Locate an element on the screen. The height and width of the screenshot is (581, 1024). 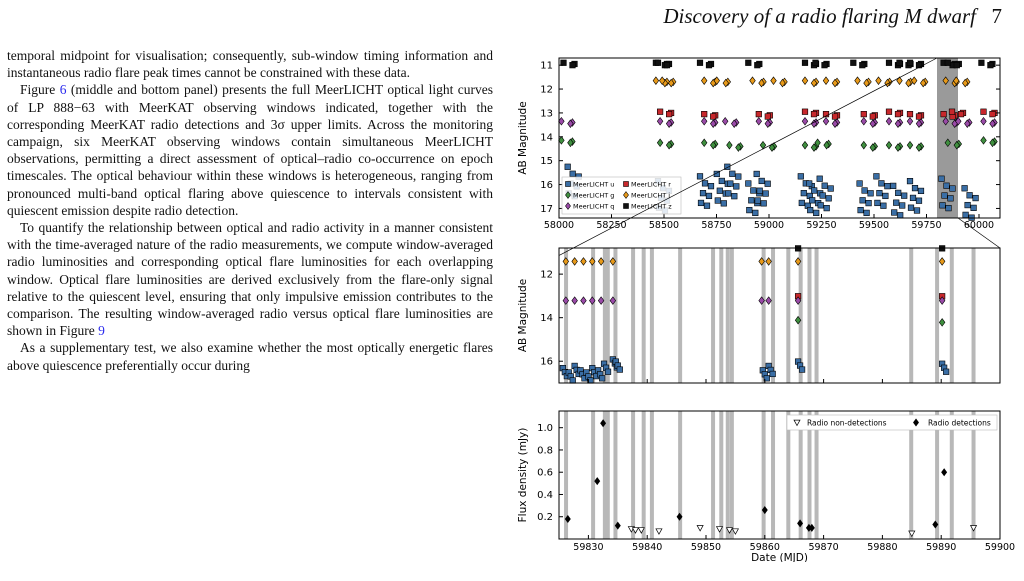
legend-detection-marker is located at coordinates (916, 422).